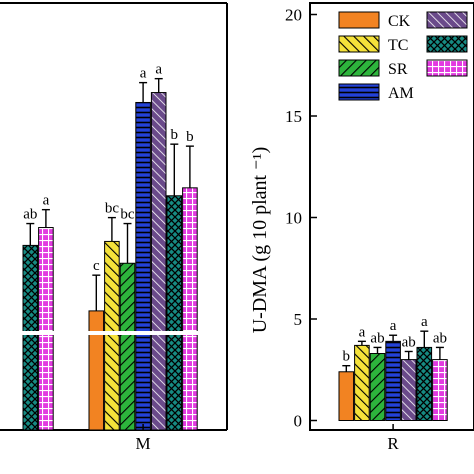 The height and width of the screenshot is (474, 474). I want to click on y-axis-label: U-DMA (g 10 plant ⁻¹), so click(260, 240).